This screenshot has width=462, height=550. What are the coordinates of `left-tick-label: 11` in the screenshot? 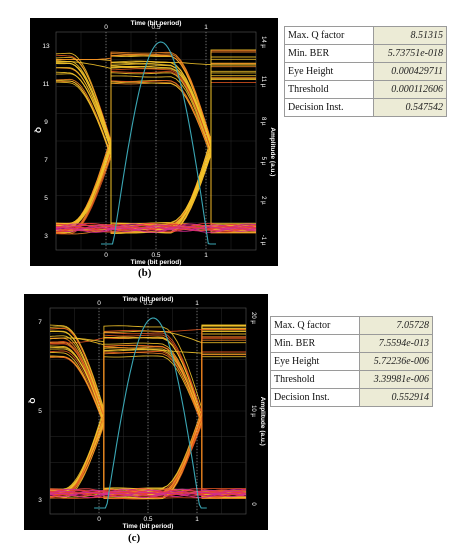 It's located at (46, 84).